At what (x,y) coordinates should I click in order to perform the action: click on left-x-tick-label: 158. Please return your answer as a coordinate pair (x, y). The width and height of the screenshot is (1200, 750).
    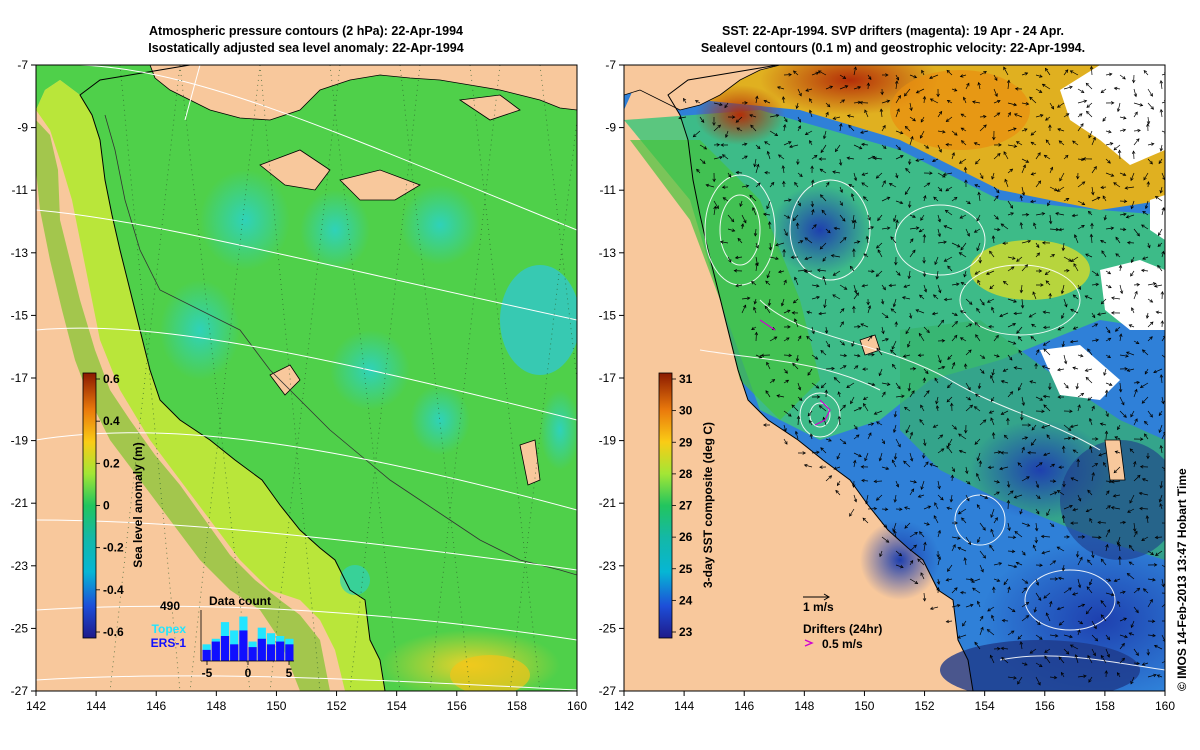
    Looking at the image, I should click on (517, 706).